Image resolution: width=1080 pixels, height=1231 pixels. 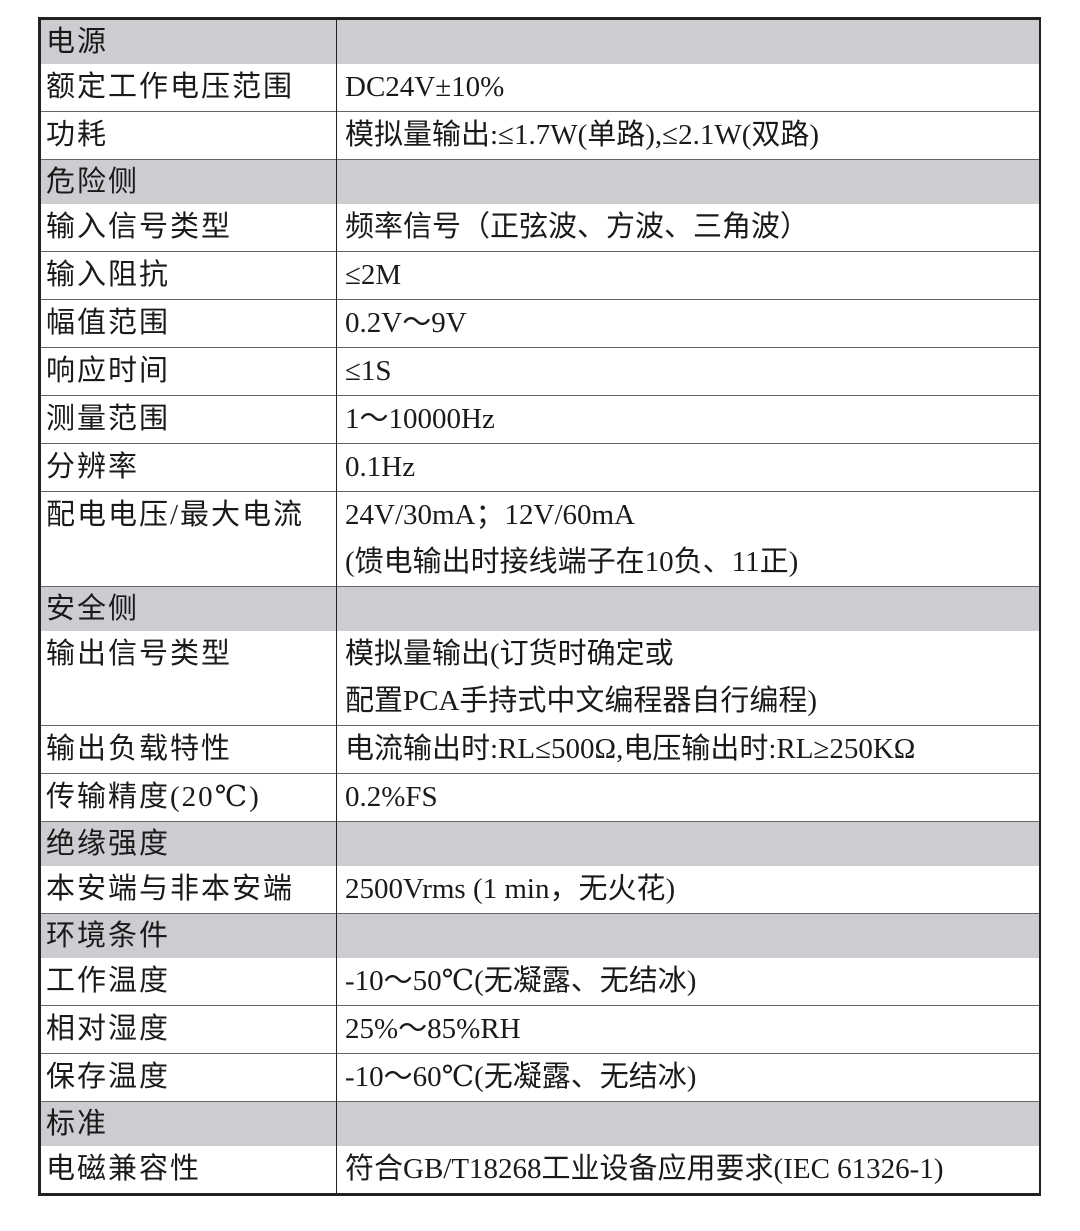 I want to click on table-row: 输出负载特性 电流输出时:RL≤500Ω,电压输出时:RL≥250KΩ, so click(x=539, y=749).